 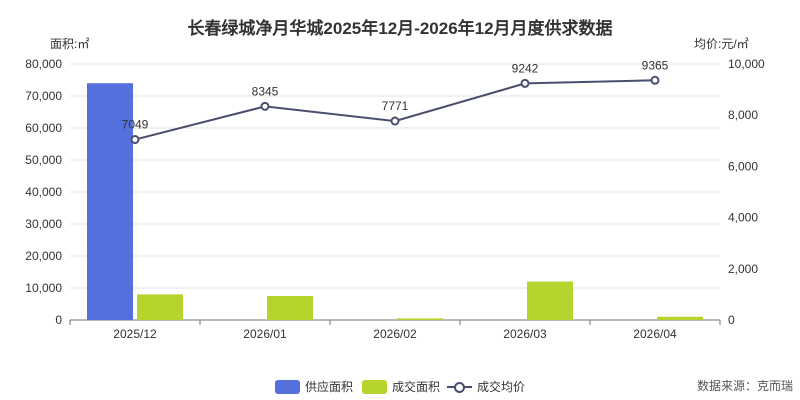 What do you see at coordinates (655, 65) in the screenshot?
I see `avg-price-data-label: 9365` at bounding box center [655, 65].